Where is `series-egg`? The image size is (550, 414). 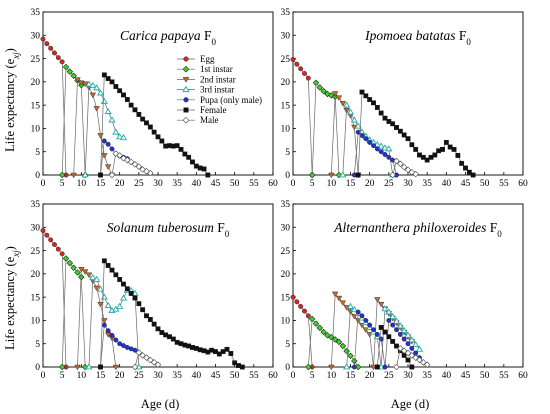
series-egg is located at coordinates (54, 107).